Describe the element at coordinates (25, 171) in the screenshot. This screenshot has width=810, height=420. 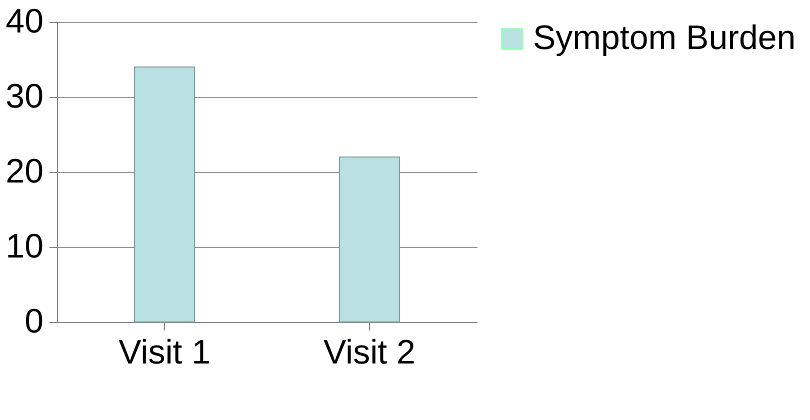
I see `y-tick-label: 20` at that location.